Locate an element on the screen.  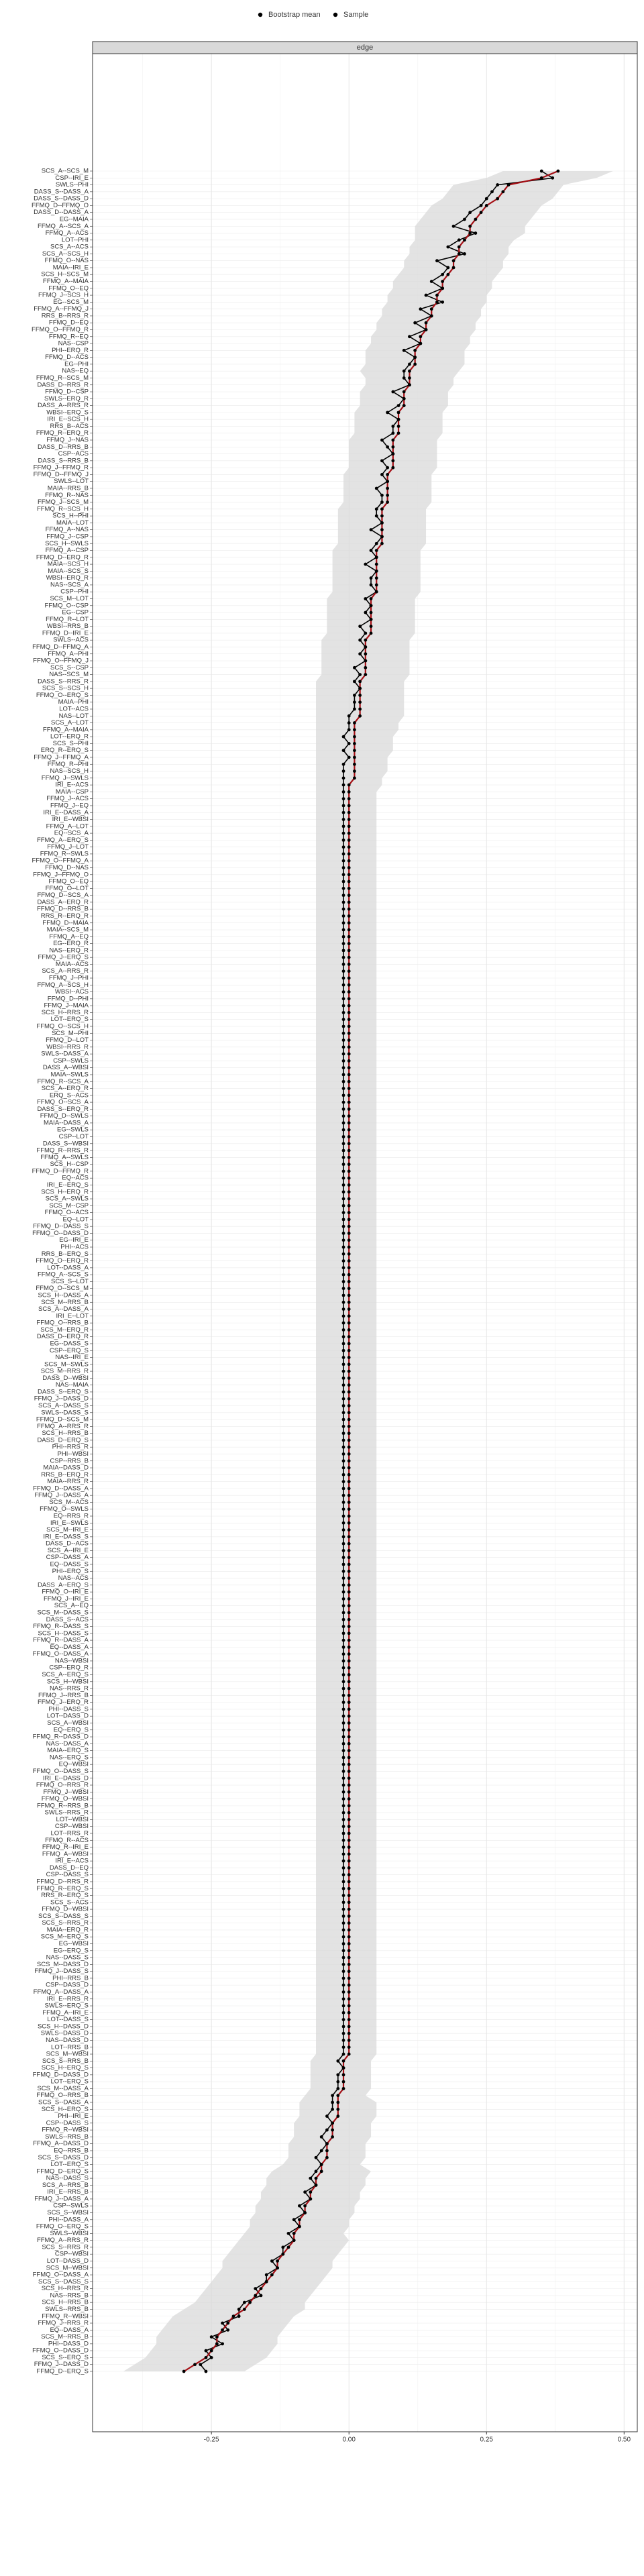
y-tick-label: MAIA--SCS_S is located at coordinates (68, 571).